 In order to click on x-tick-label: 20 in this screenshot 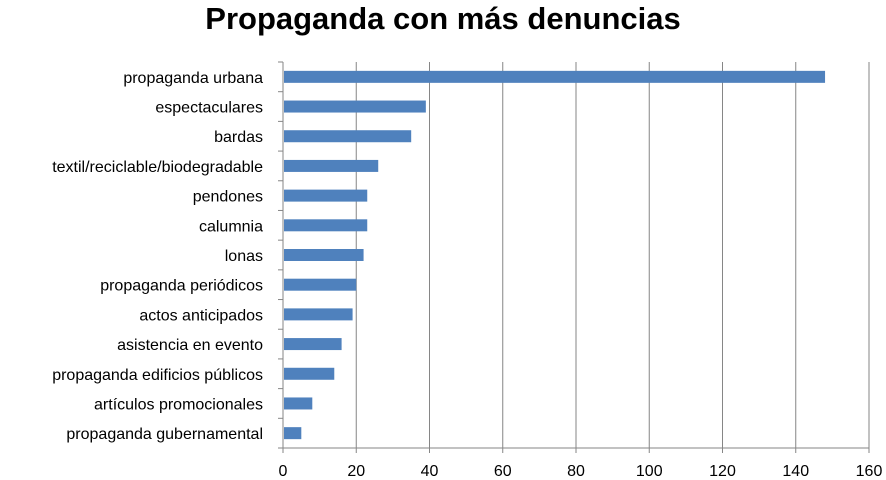, I will do `click(356, 471)`.